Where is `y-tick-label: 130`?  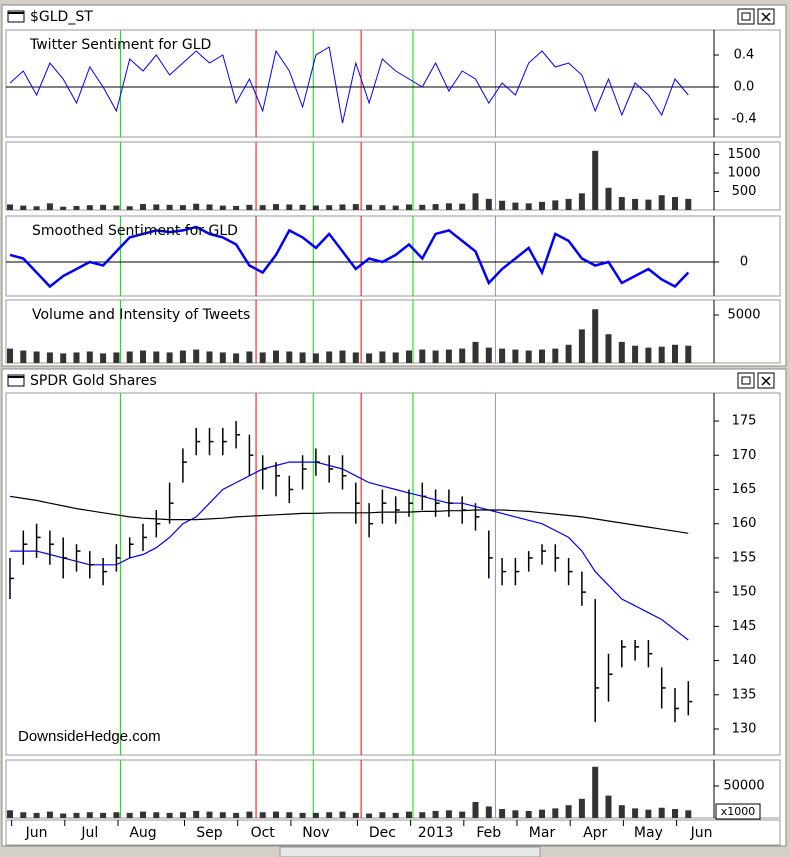 y-tick-label: 130 is located at coordinates (744, 728).